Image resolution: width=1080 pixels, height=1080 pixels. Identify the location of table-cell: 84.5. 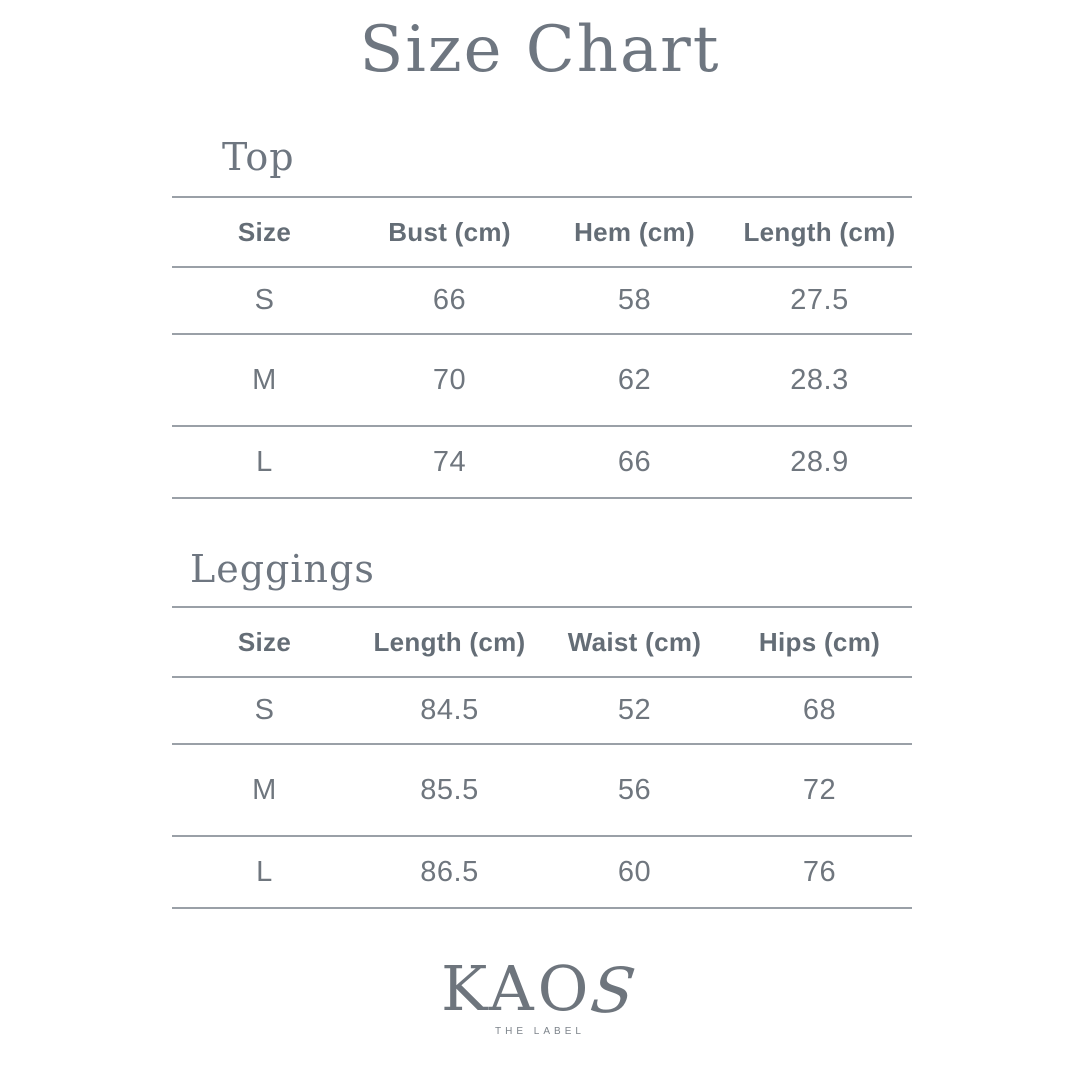
(449, 710).